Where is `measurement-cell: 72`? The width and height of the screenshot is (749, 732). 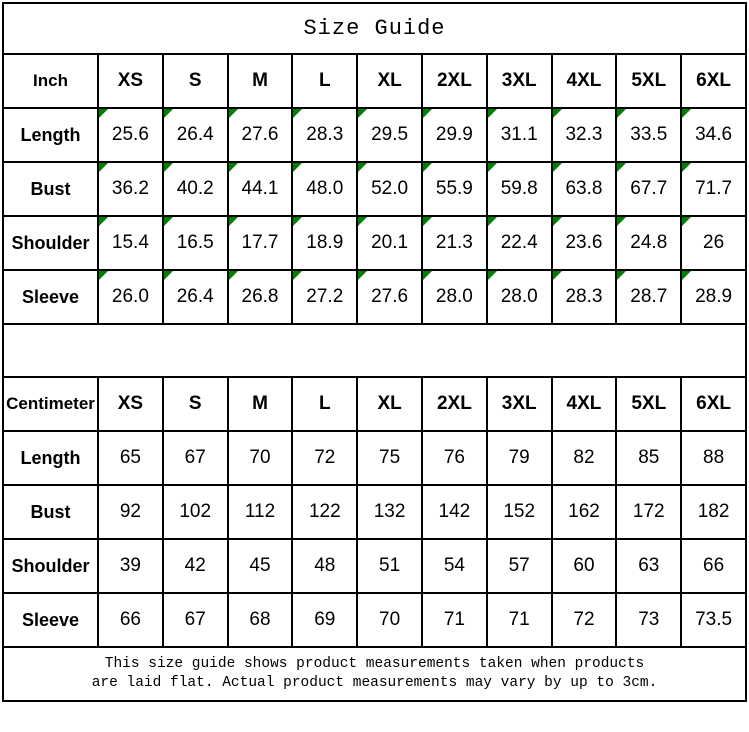 measurement-cell: 72 is located at coordinates (325, 458).